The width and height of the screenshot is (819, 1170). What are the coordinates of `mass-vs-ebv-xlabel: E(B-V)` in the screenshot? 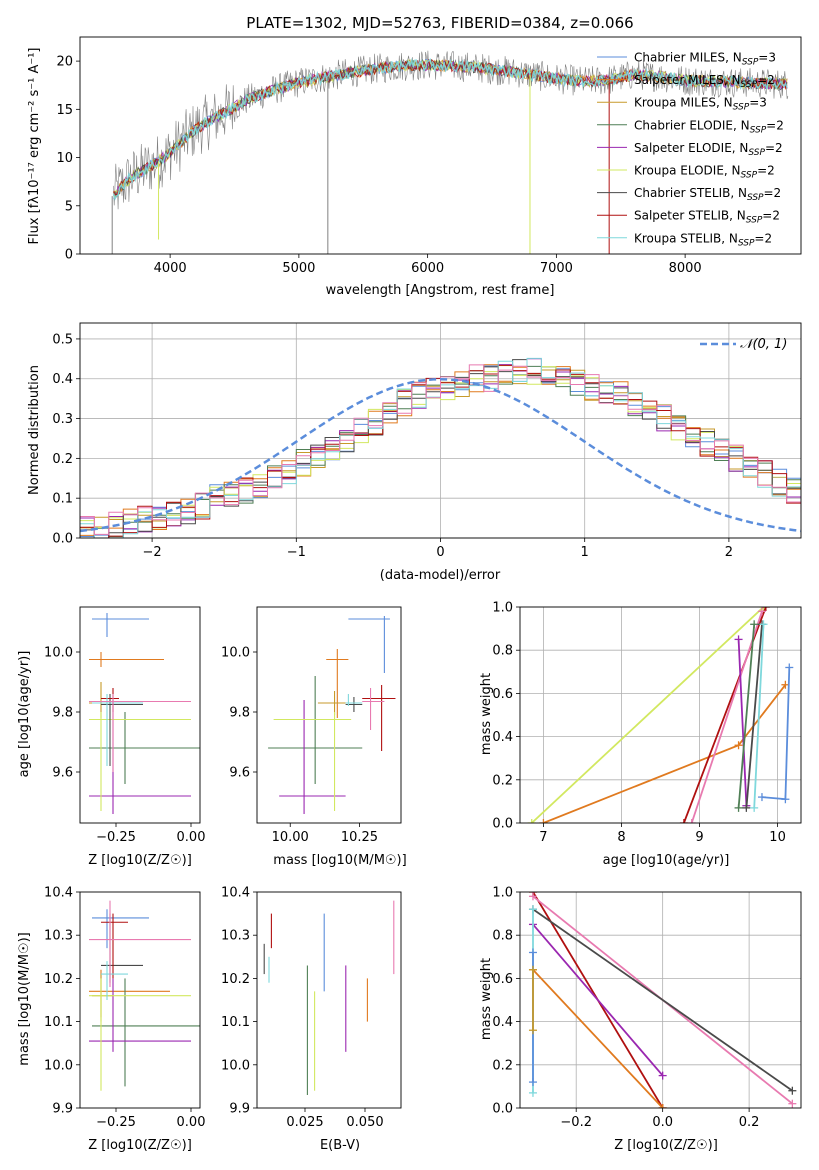 It's located at (340, 1145).